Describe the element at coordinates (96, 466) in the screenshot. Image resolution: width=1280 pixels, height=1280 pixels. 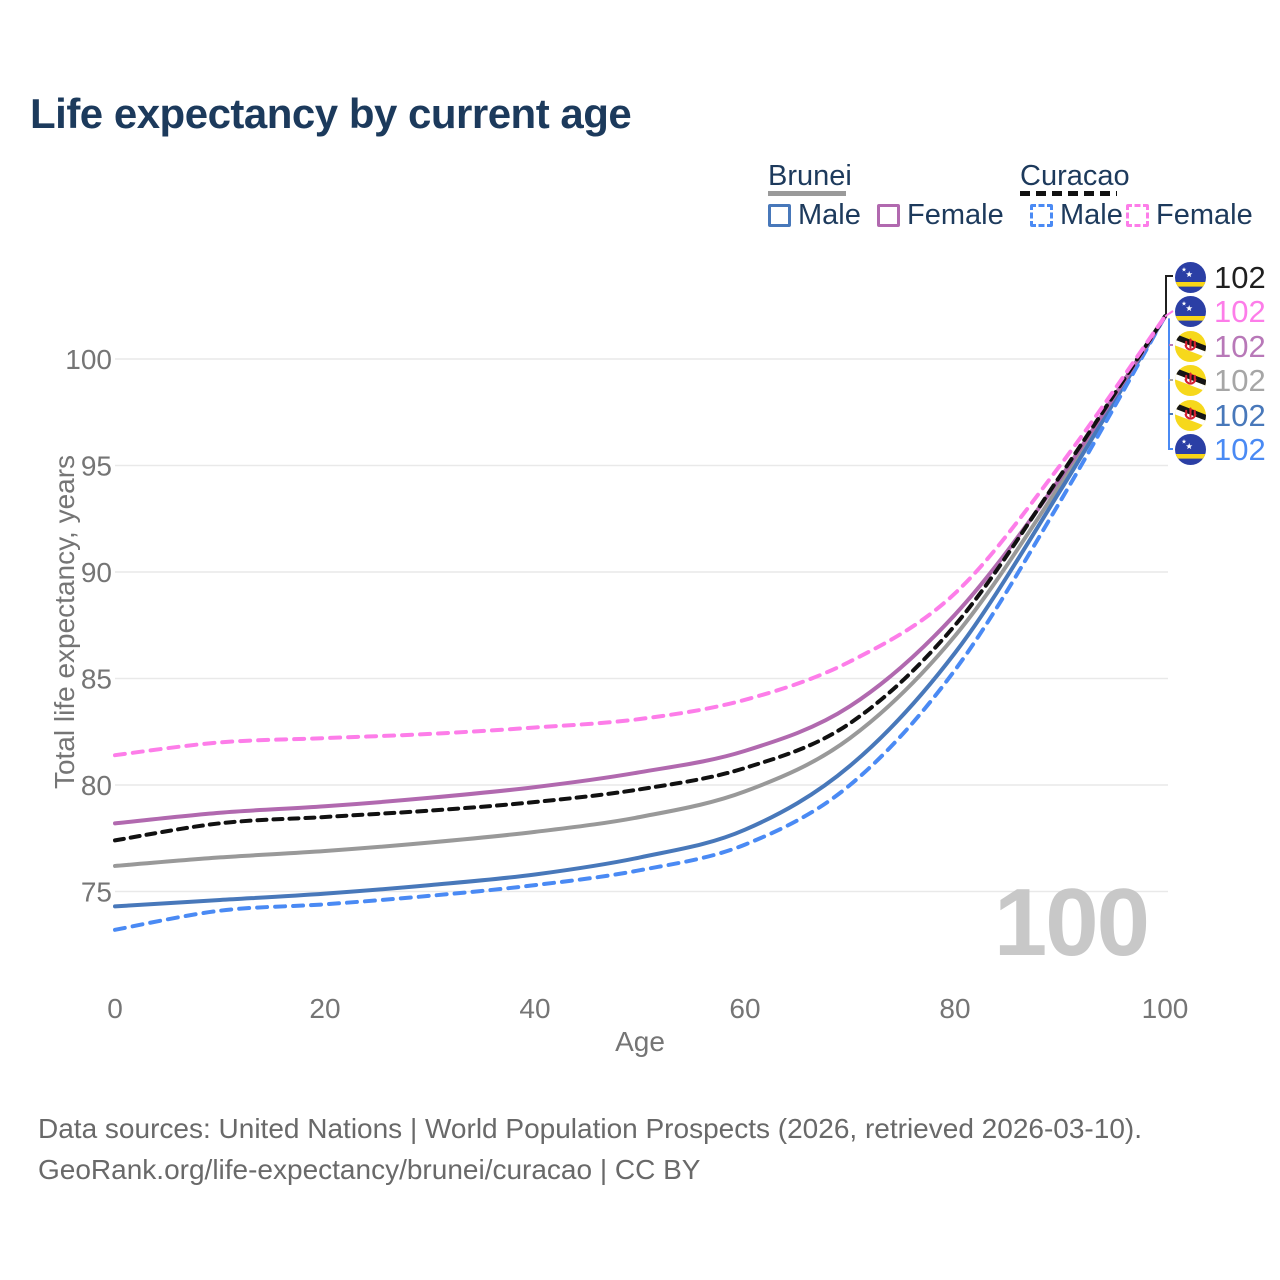
I see `svg-text: 95` at that location.